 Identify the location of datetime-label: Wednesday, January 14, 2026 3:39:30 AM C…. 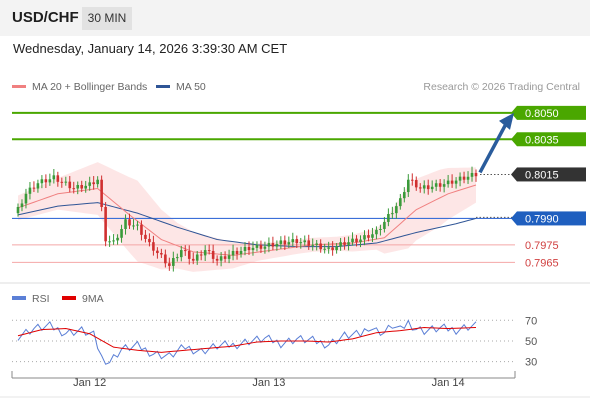
(150, 48).